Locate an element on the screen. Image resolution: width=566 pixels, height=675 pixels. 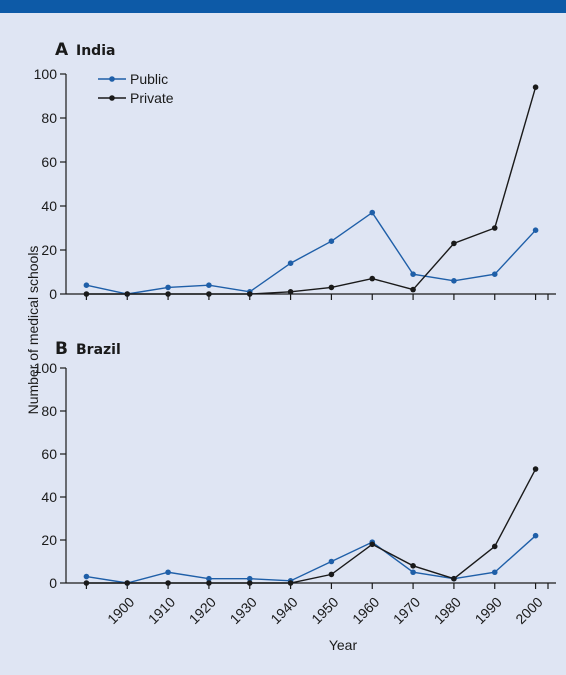
india-legend-private-marker is located at coordinates (112, 98).